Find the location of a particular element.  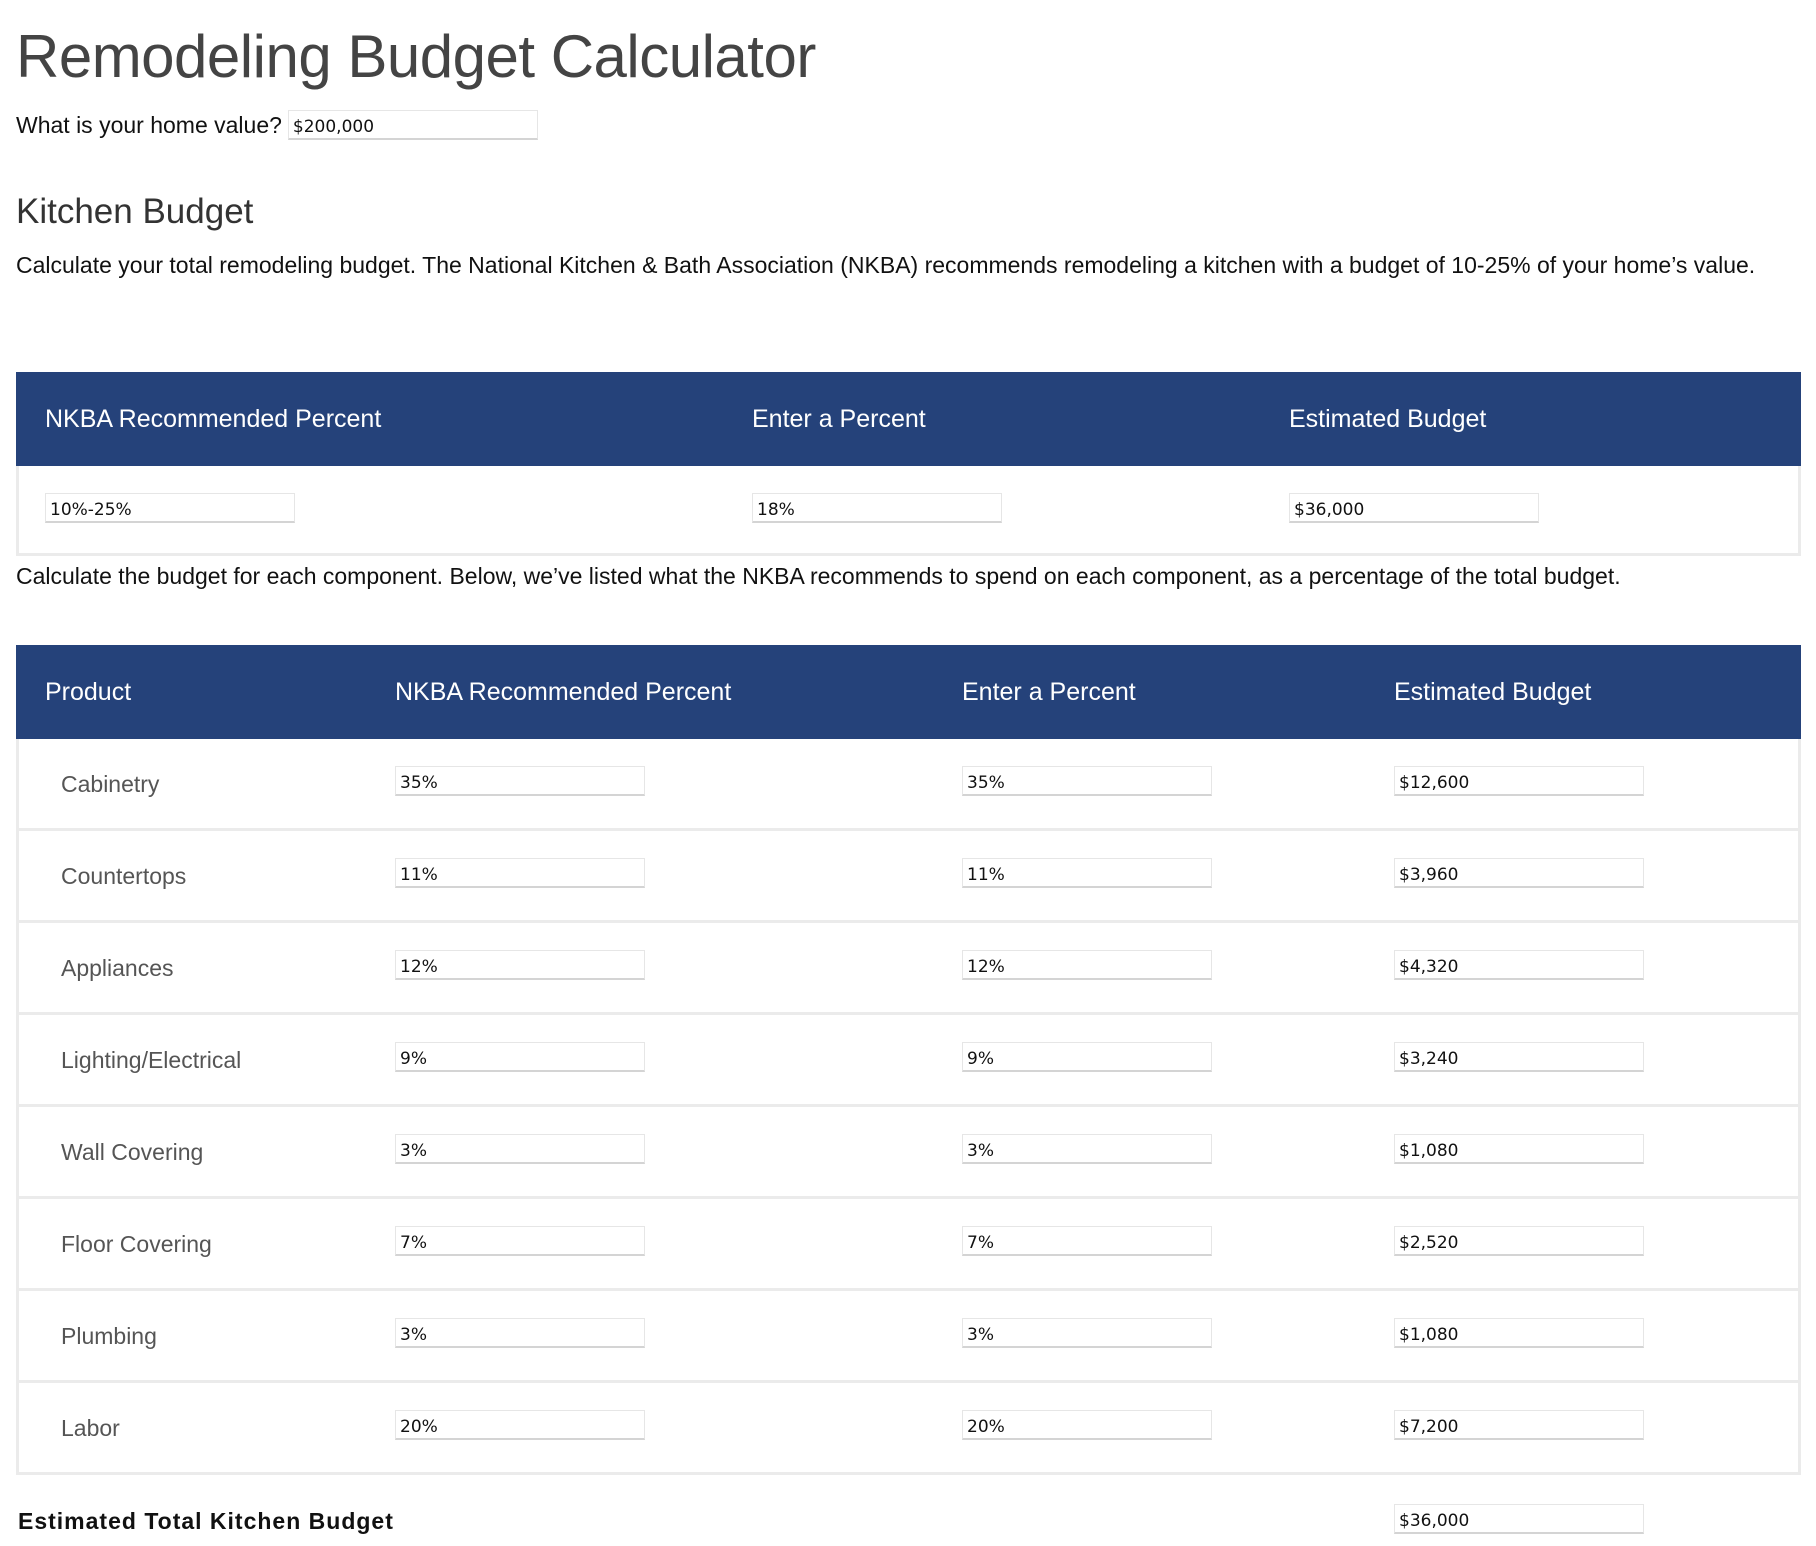

recommended-percent-field: 11% is located at coordinates (520, 873).